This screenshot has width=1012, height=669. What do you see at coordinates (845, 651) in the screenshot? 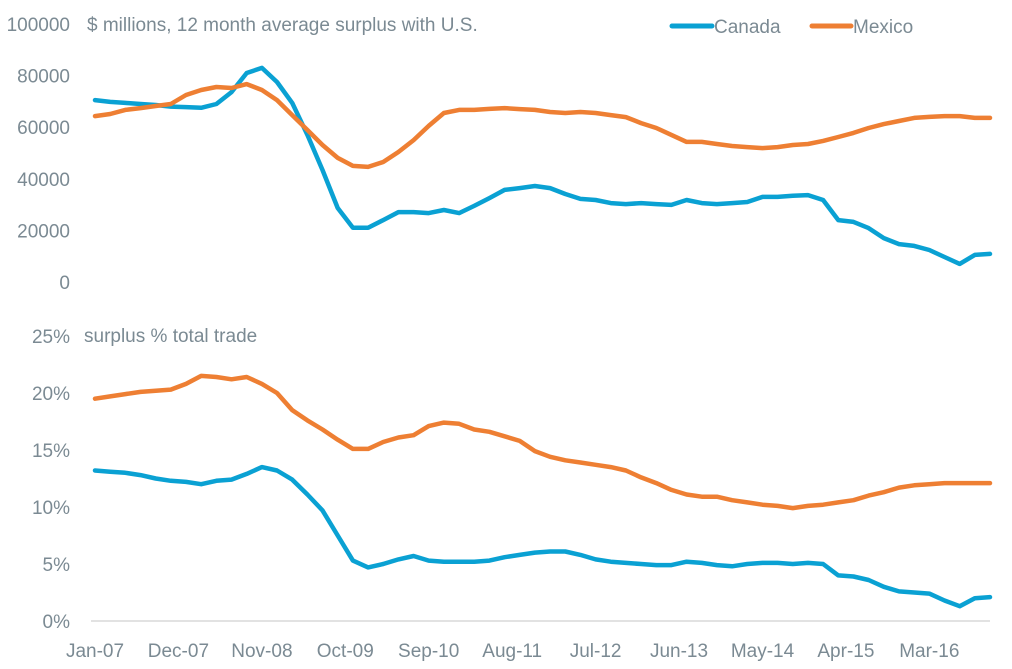
I see `x-tick-label: Apr-15` at bounding box center [845, 651].